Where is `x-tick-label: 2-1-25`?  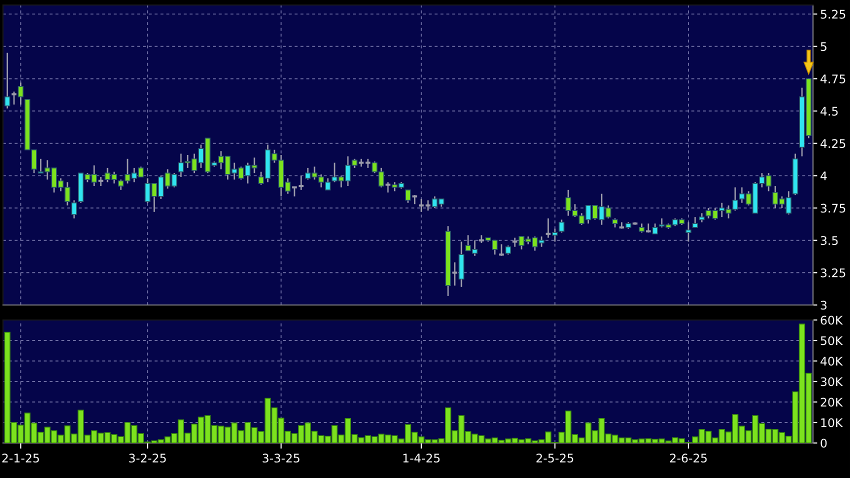
x-tick-label: 2-1-25 is located at coordinates (20, 458).